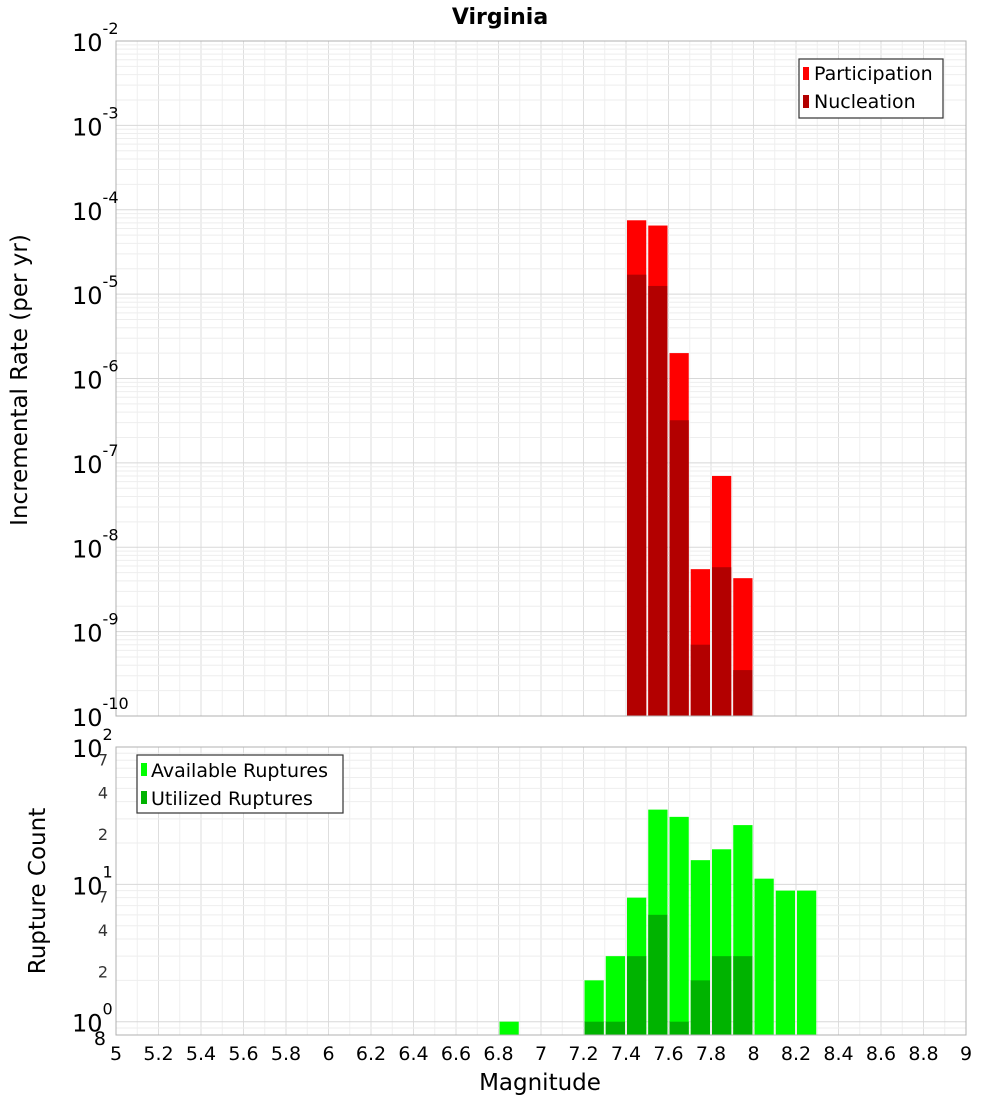  What do you see at coordinates (95, 38) in the screenshot?
I see `top-y-tick-label: 10⁻²` at bounding box center [95, 38].